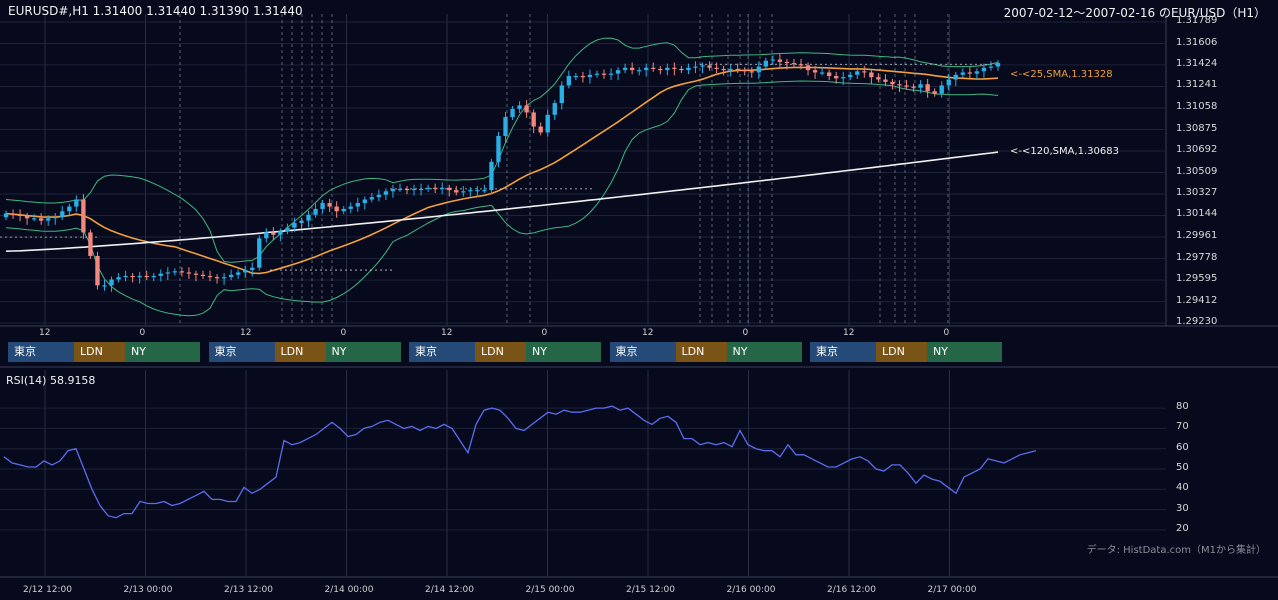 The image size is (1278, 600). Describe the element at coordinates (1197, 236) in the screenshot. I see `price-tick-label: 1.29961` at that location.